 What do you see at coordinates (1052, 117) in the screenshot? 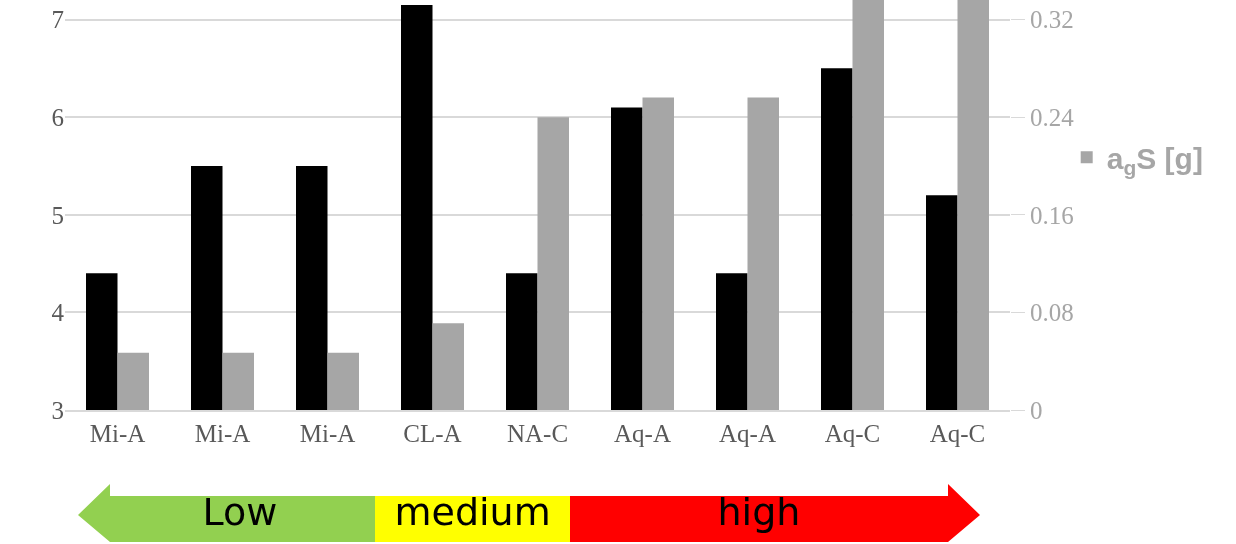
I see `y2-tick-label: 0.24` at bounding box center [1052, 117].